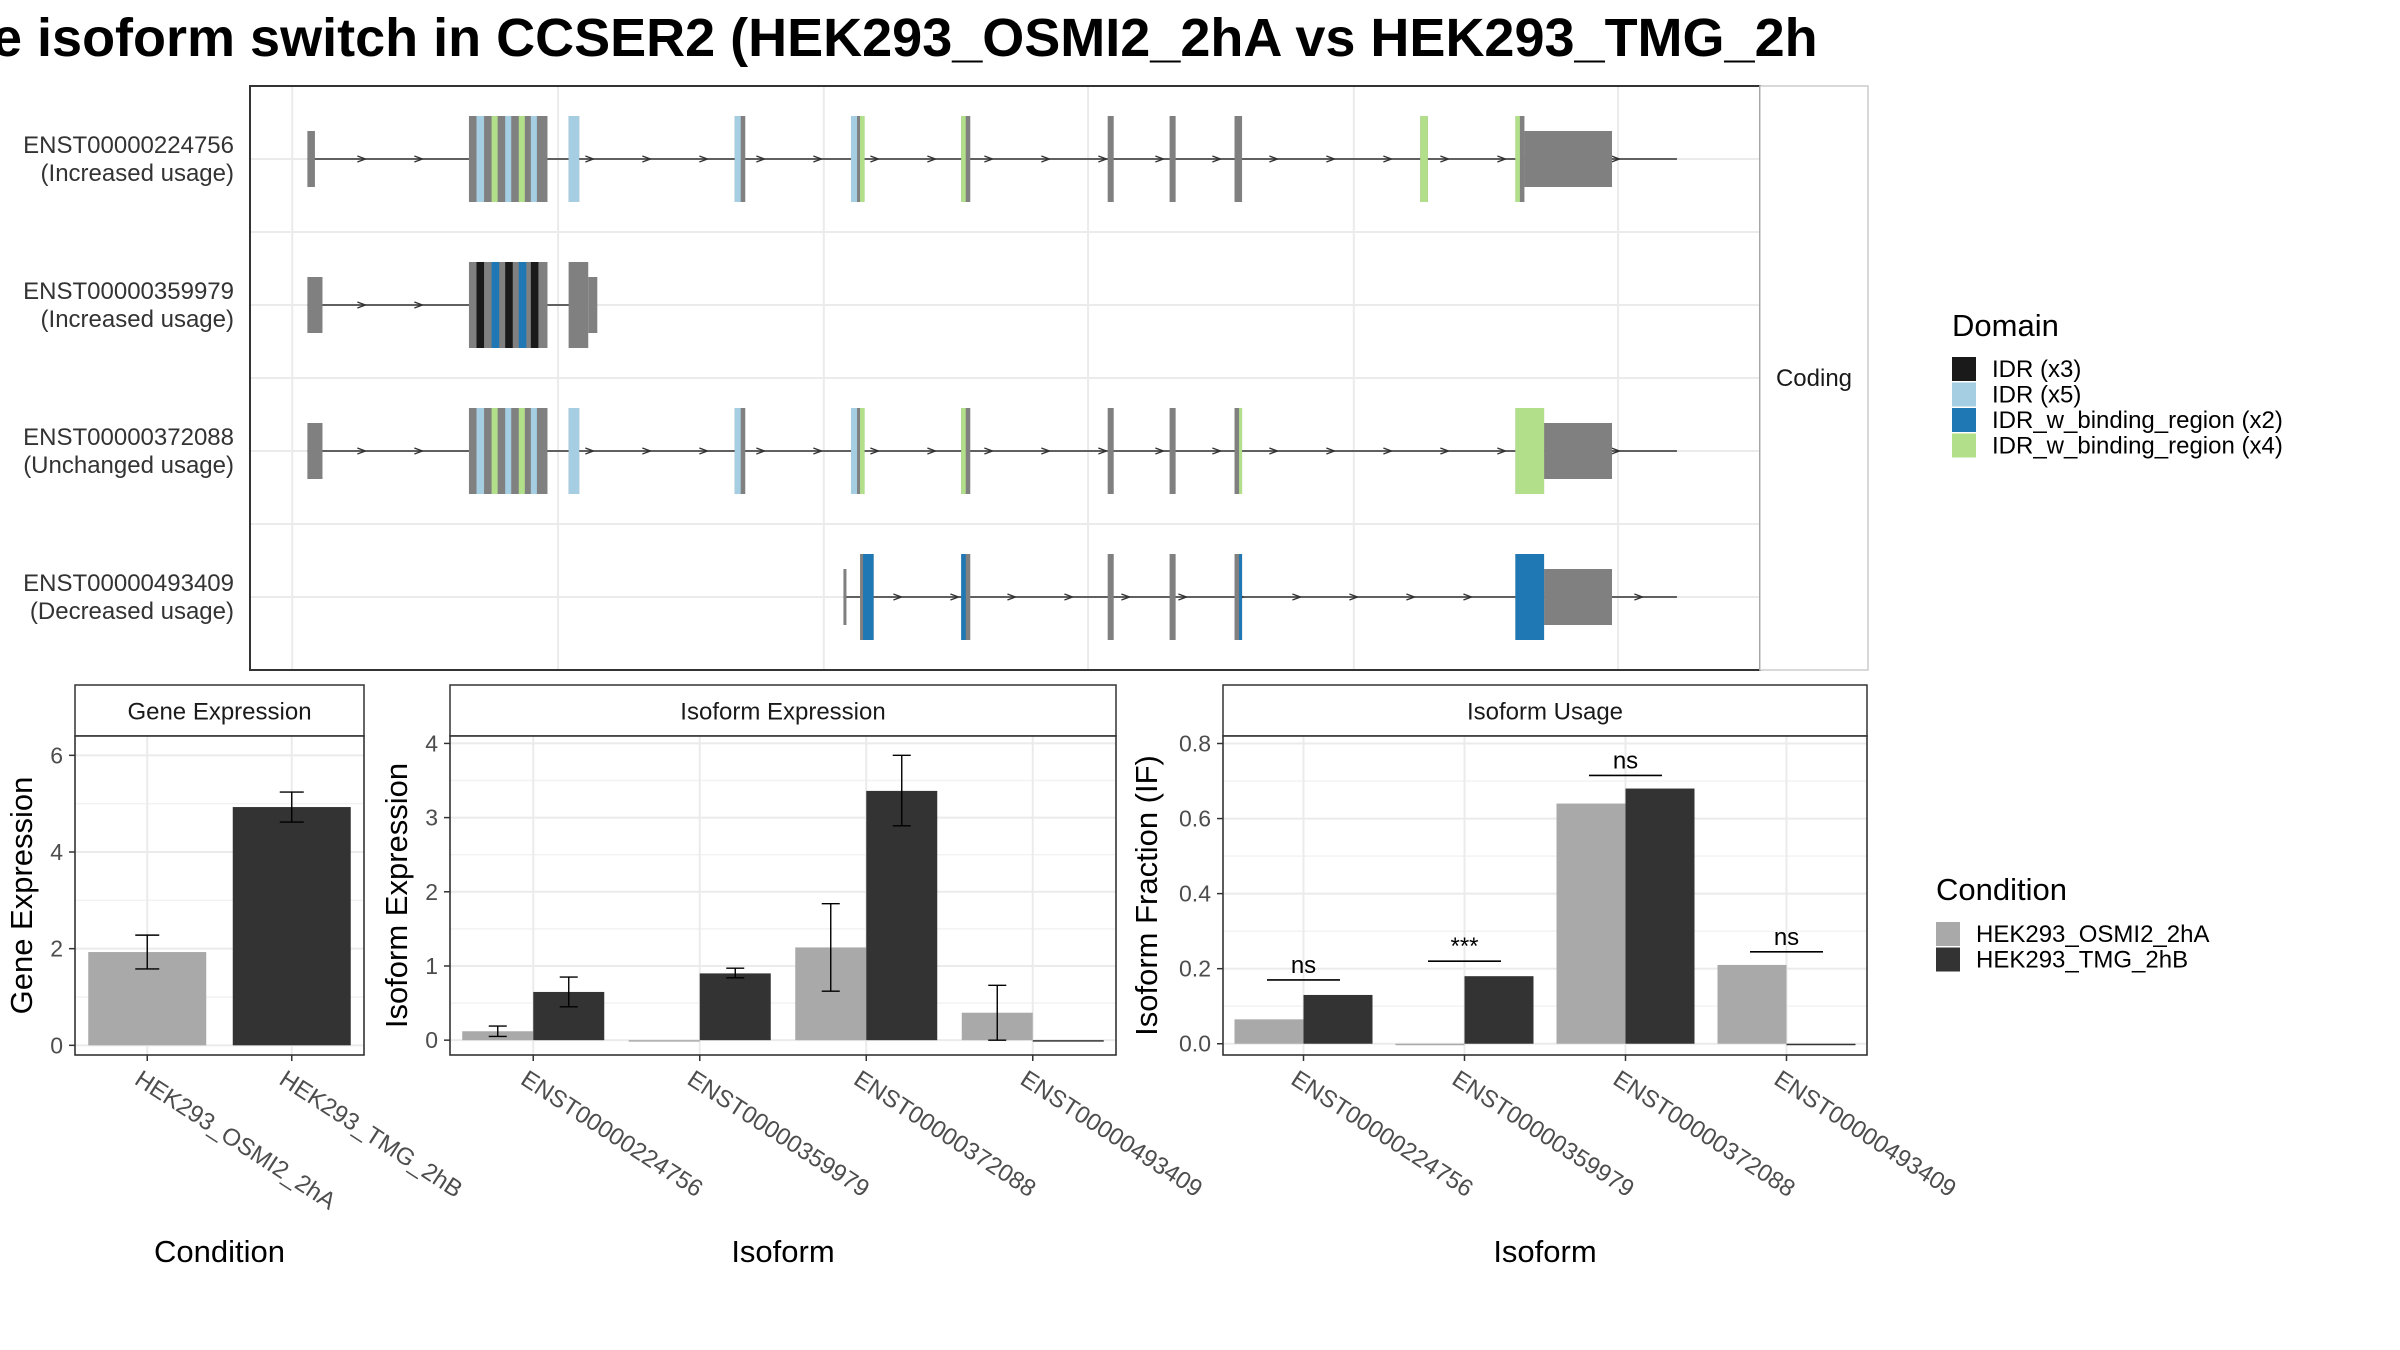 The height and width of the screenshot is (1350, 2400). What do you see at coordinates (128, 291) in the screenshot?
I see `transcript-id-label: ENST00000359979` at bounding box center [128, 291].